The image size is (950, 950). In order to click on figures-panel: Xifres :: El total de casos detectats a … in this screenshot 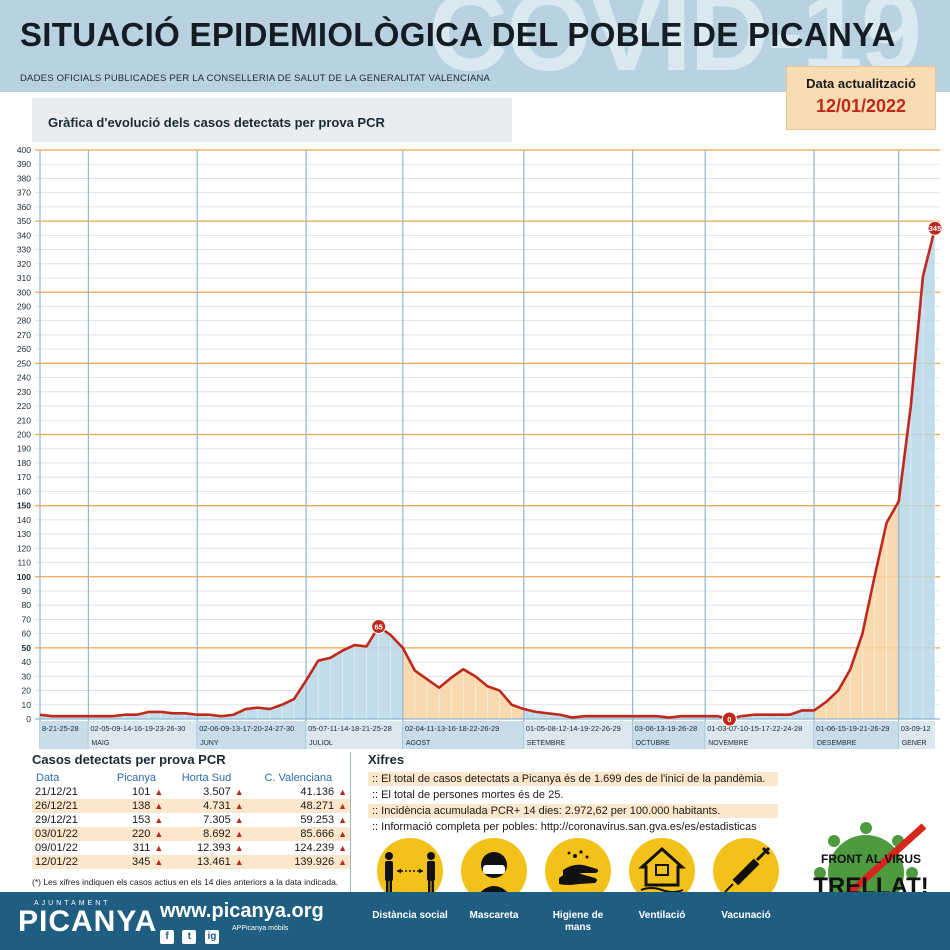, I will do `click(573, 794)`.